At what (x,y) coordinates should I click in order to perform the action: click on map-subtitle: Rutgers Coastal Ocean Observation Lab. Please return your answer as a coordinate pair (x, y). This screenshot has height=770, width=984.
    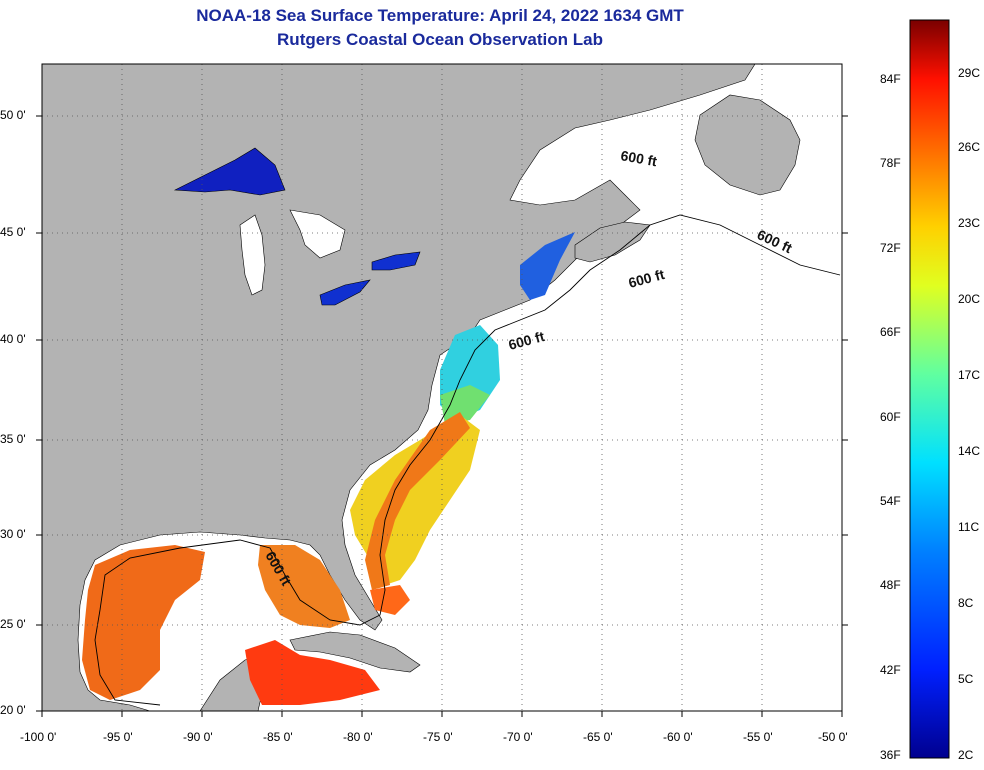
    Looking at the image, I should click on (440, 39).